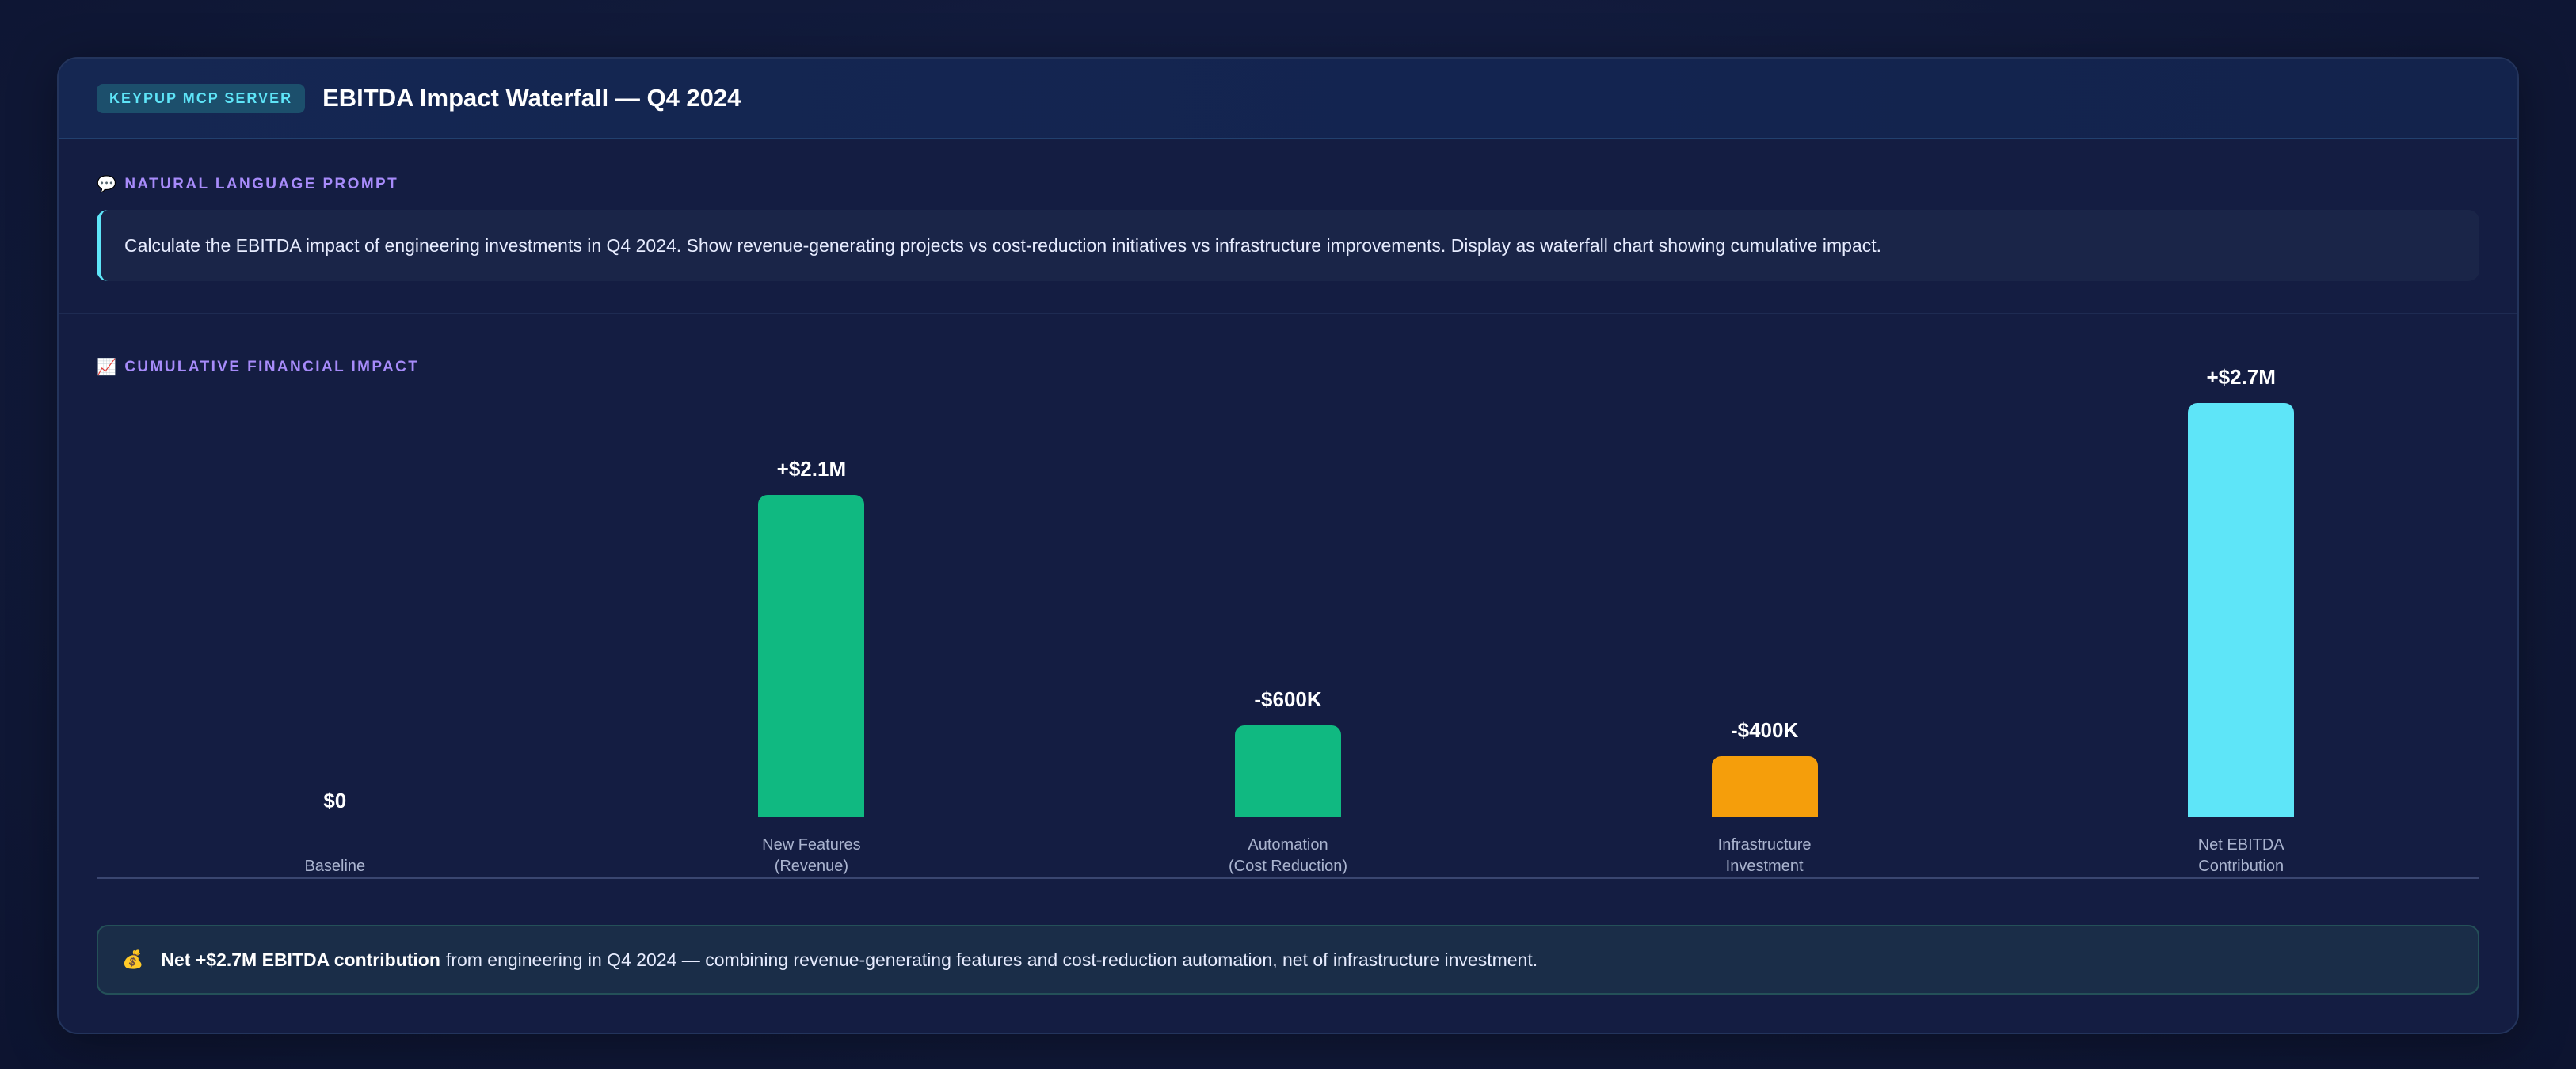 This screenshot has height=1069, width=2576. Describe the element at coordinates (811, 867) in the screenshot. I see `category-label-line: (Revenue)` at that location.